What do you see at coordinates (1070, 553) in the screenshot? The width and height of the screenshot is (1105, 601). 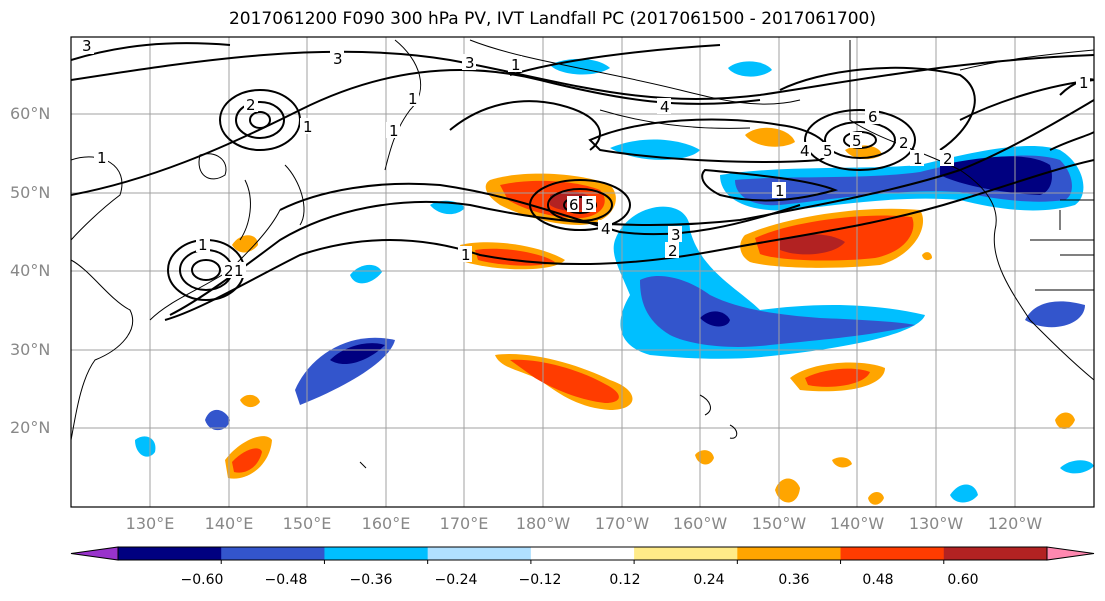 I see `colorbar-extend-high` at bounding box center [1070, 553].